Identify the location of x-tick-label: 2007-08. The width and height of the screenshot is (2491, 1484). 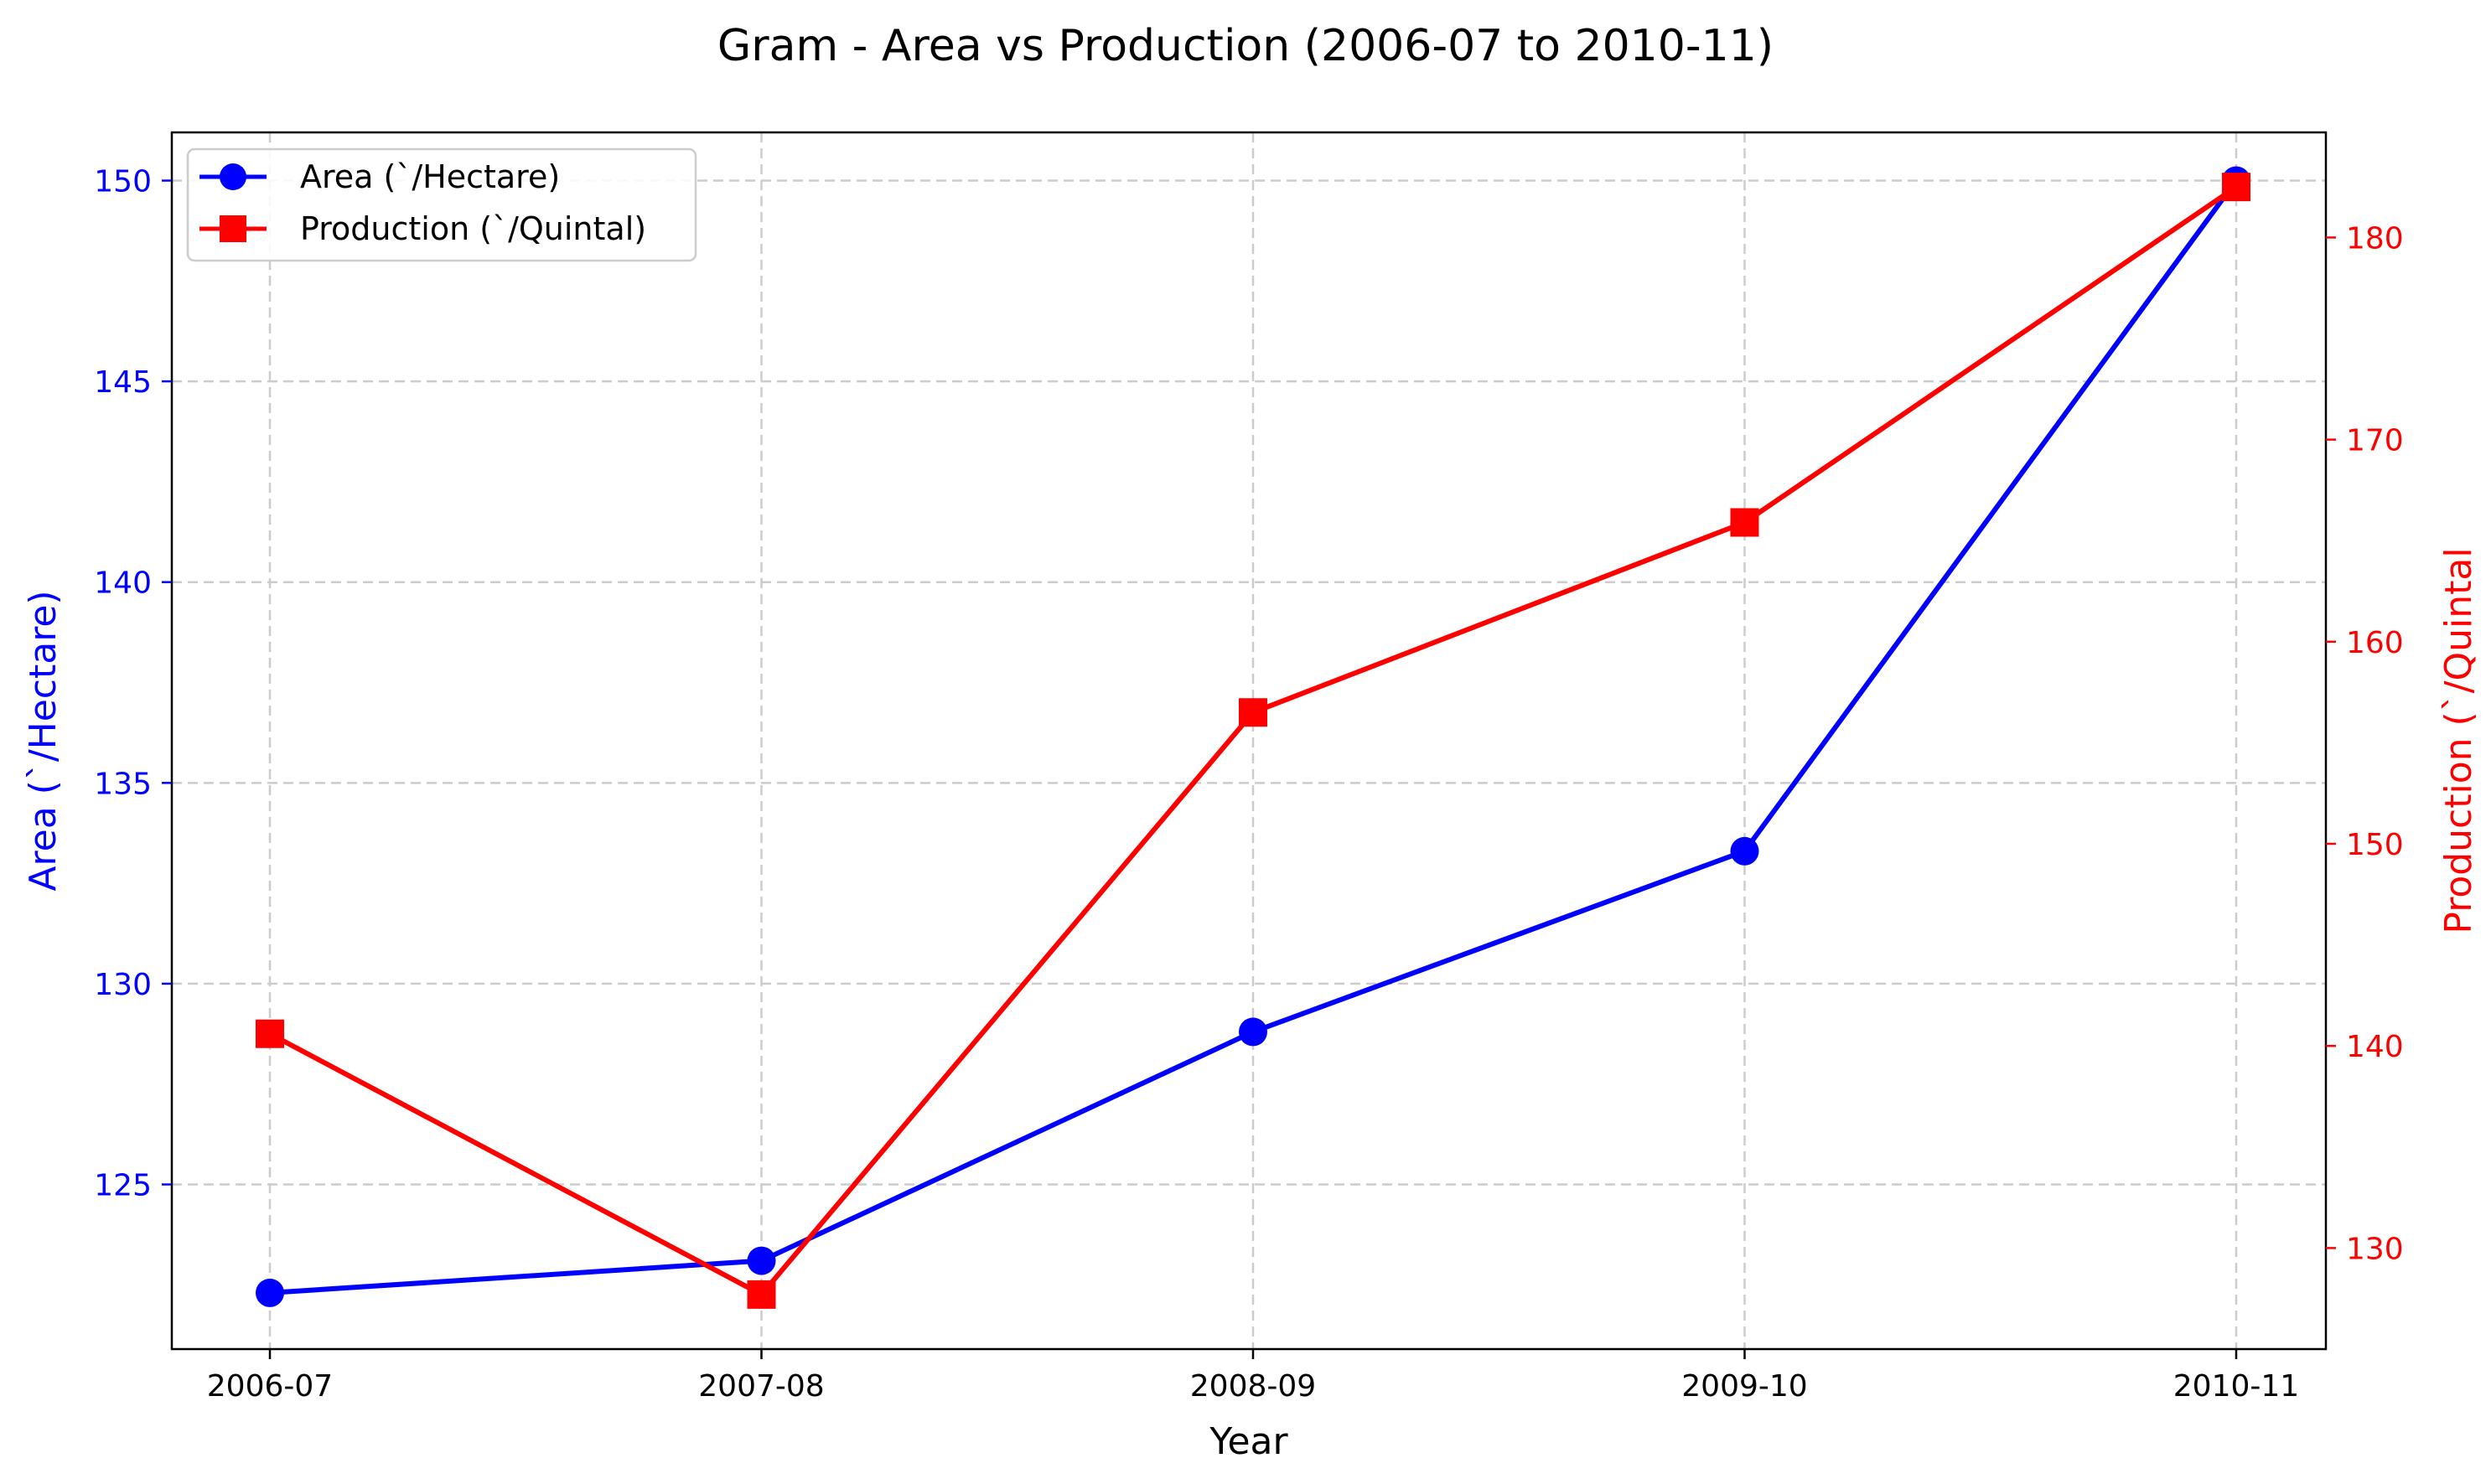
(761, 1387).